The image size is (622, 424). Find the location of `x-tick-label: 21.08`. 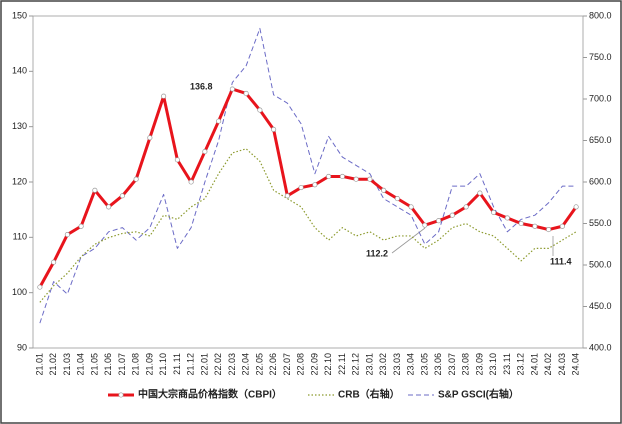

x-tick-label: 21.08 is located at coordinates (136, 364).